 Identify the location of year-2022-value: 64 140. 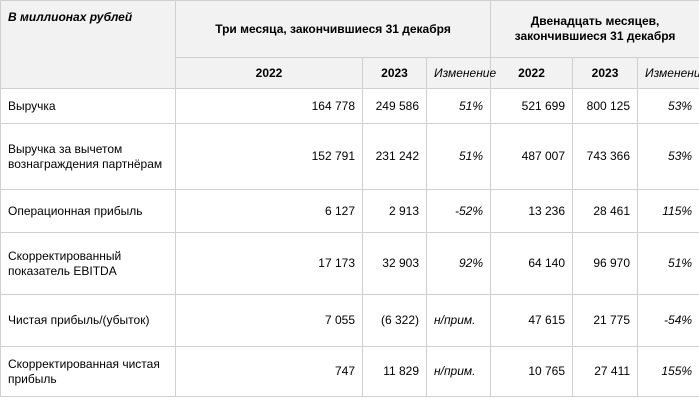
(532, 263).